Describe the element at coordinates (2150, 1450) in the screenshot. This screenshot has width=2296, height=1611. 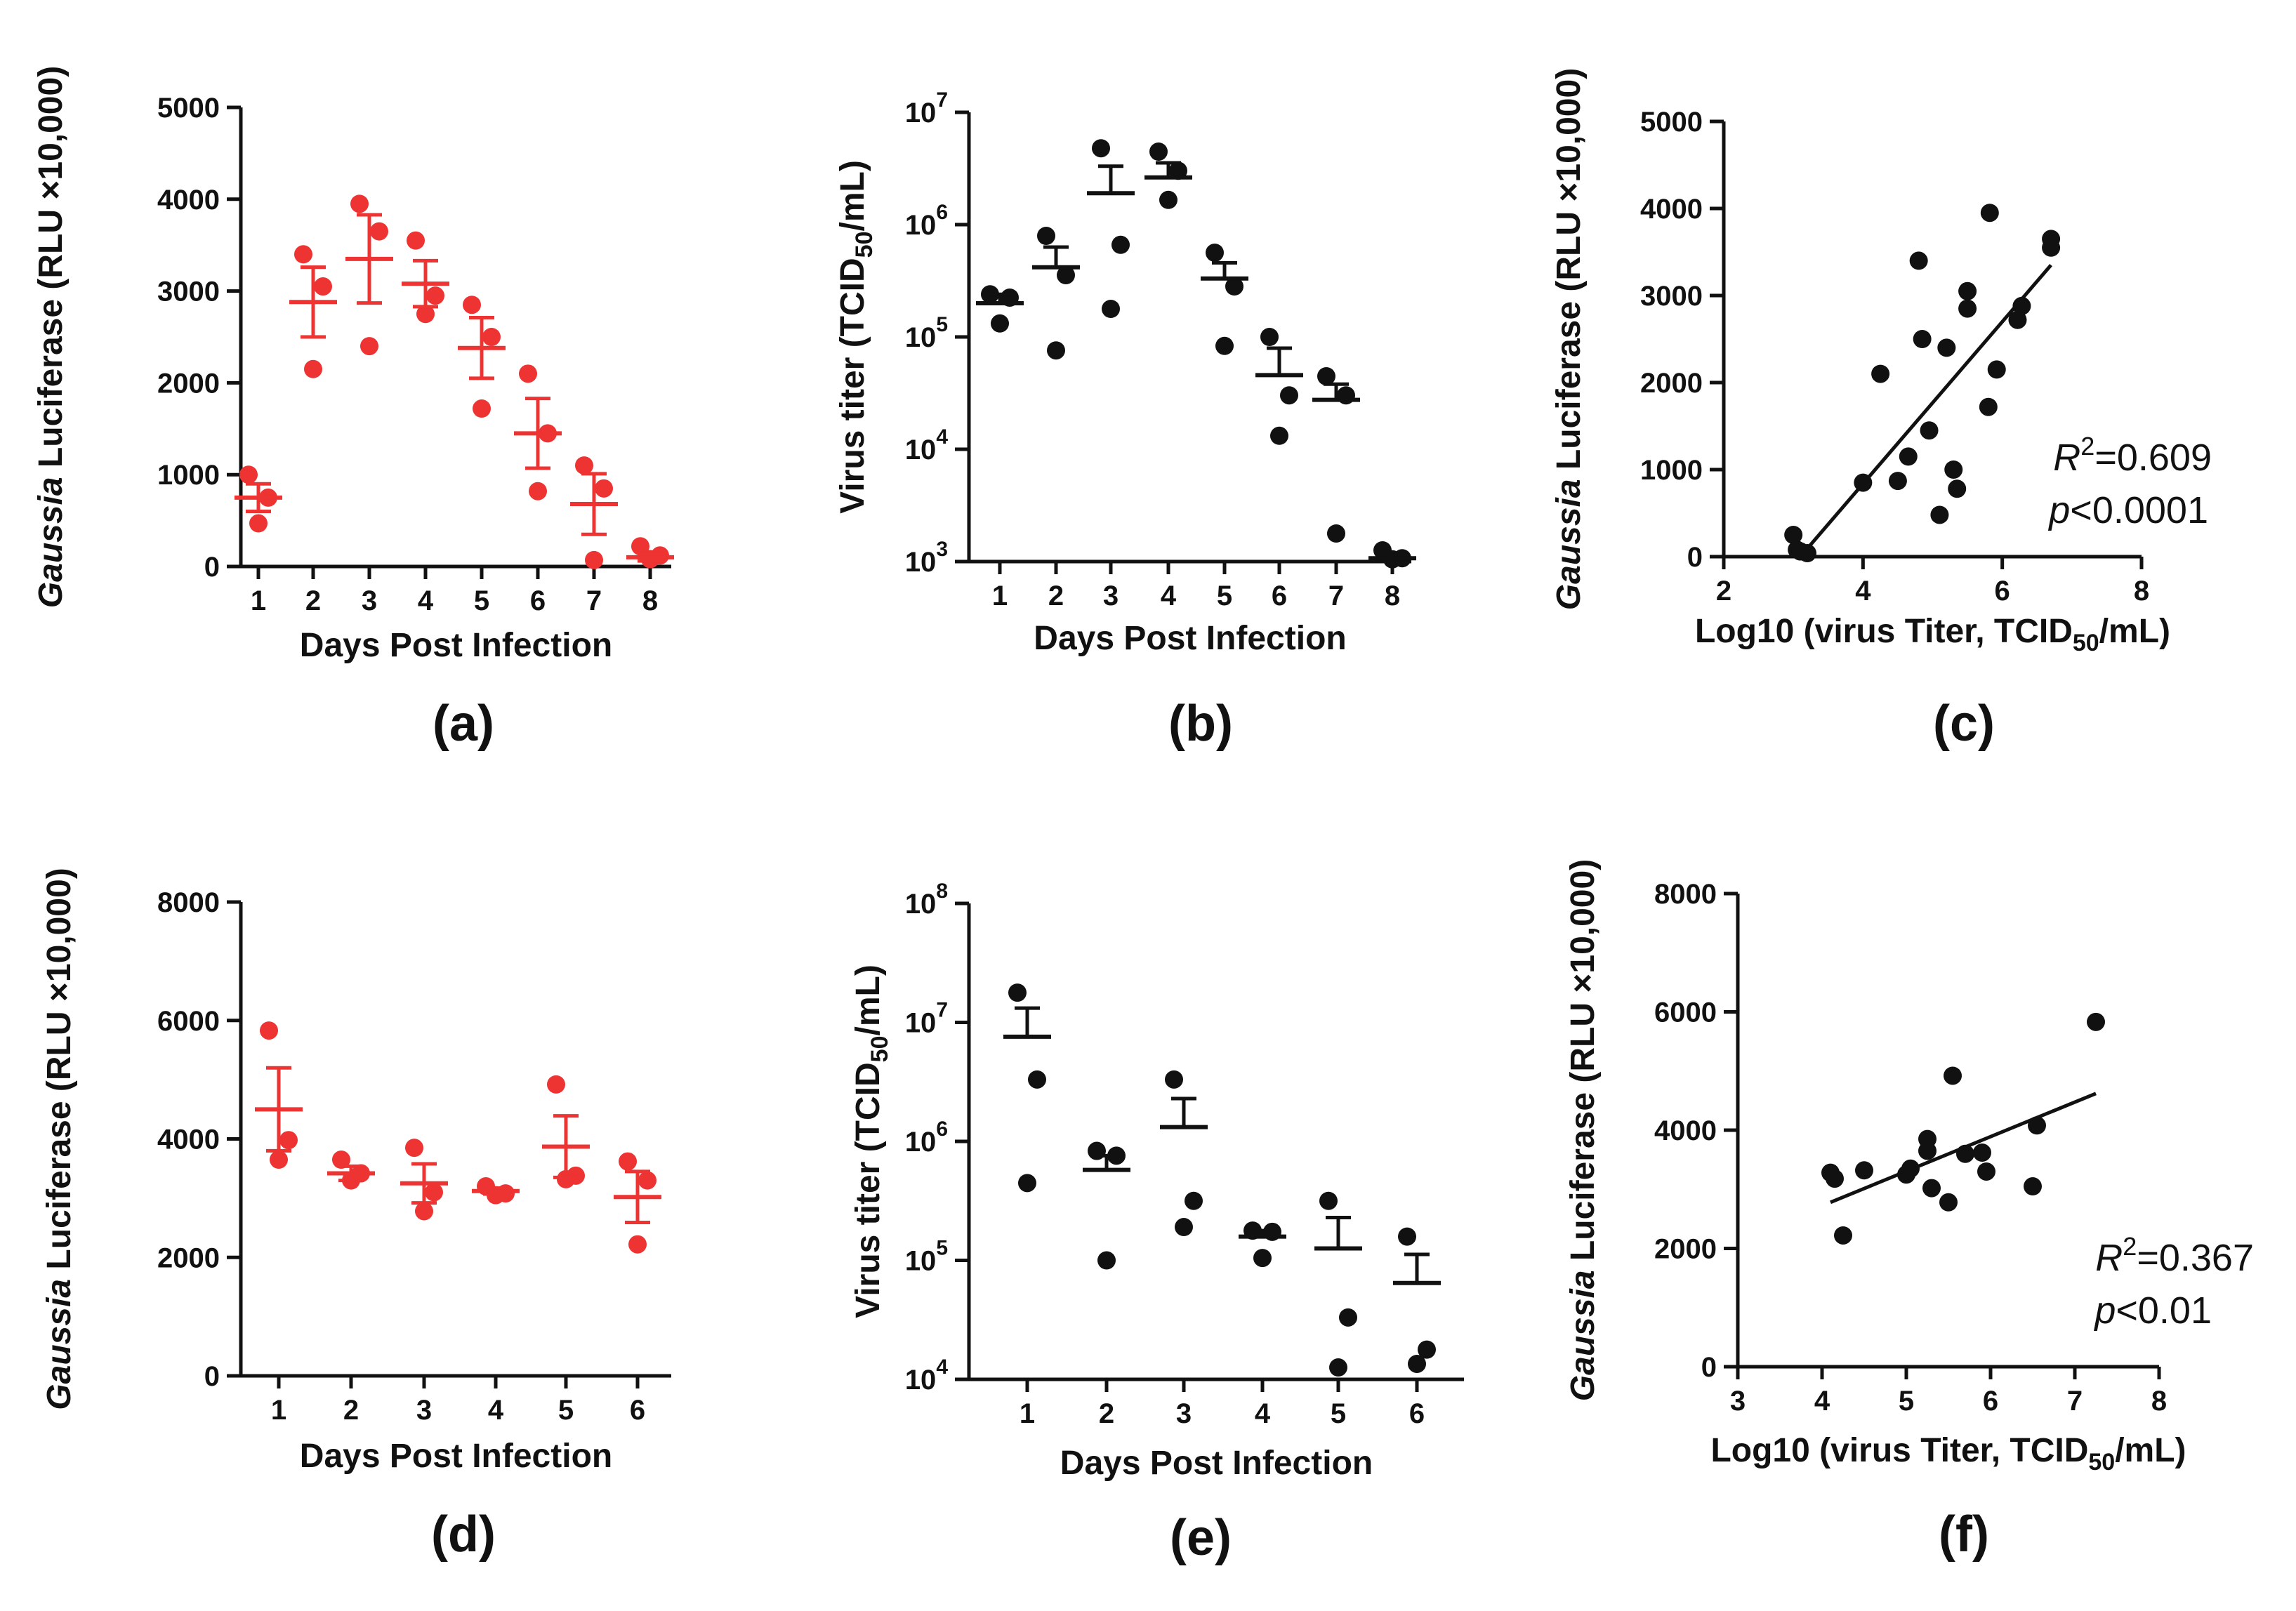
I see `x-axis-label-end: /mL)` at that location.